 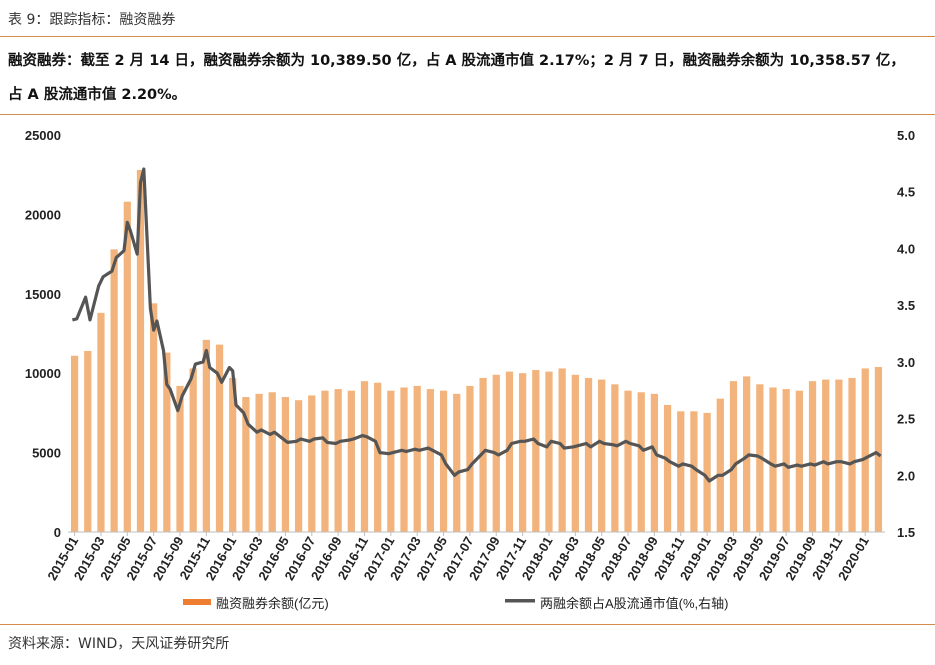 I want to click on right-tick-label: 2.0, so click(x=906, y=475).